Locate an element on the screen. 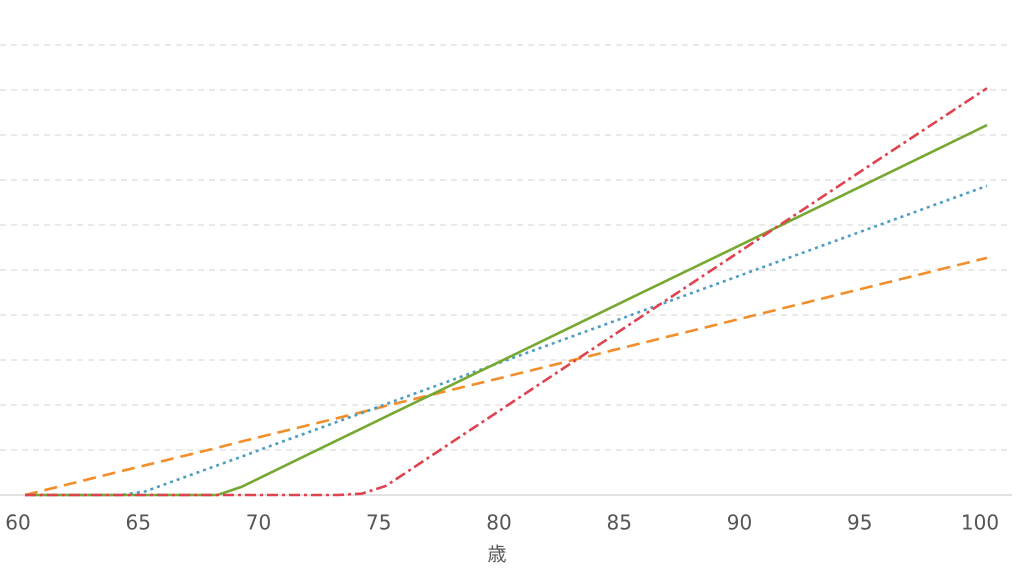 This screenshot has height=572, width=1022. x-tick-label: 75 is located at coordinates (378, 523).